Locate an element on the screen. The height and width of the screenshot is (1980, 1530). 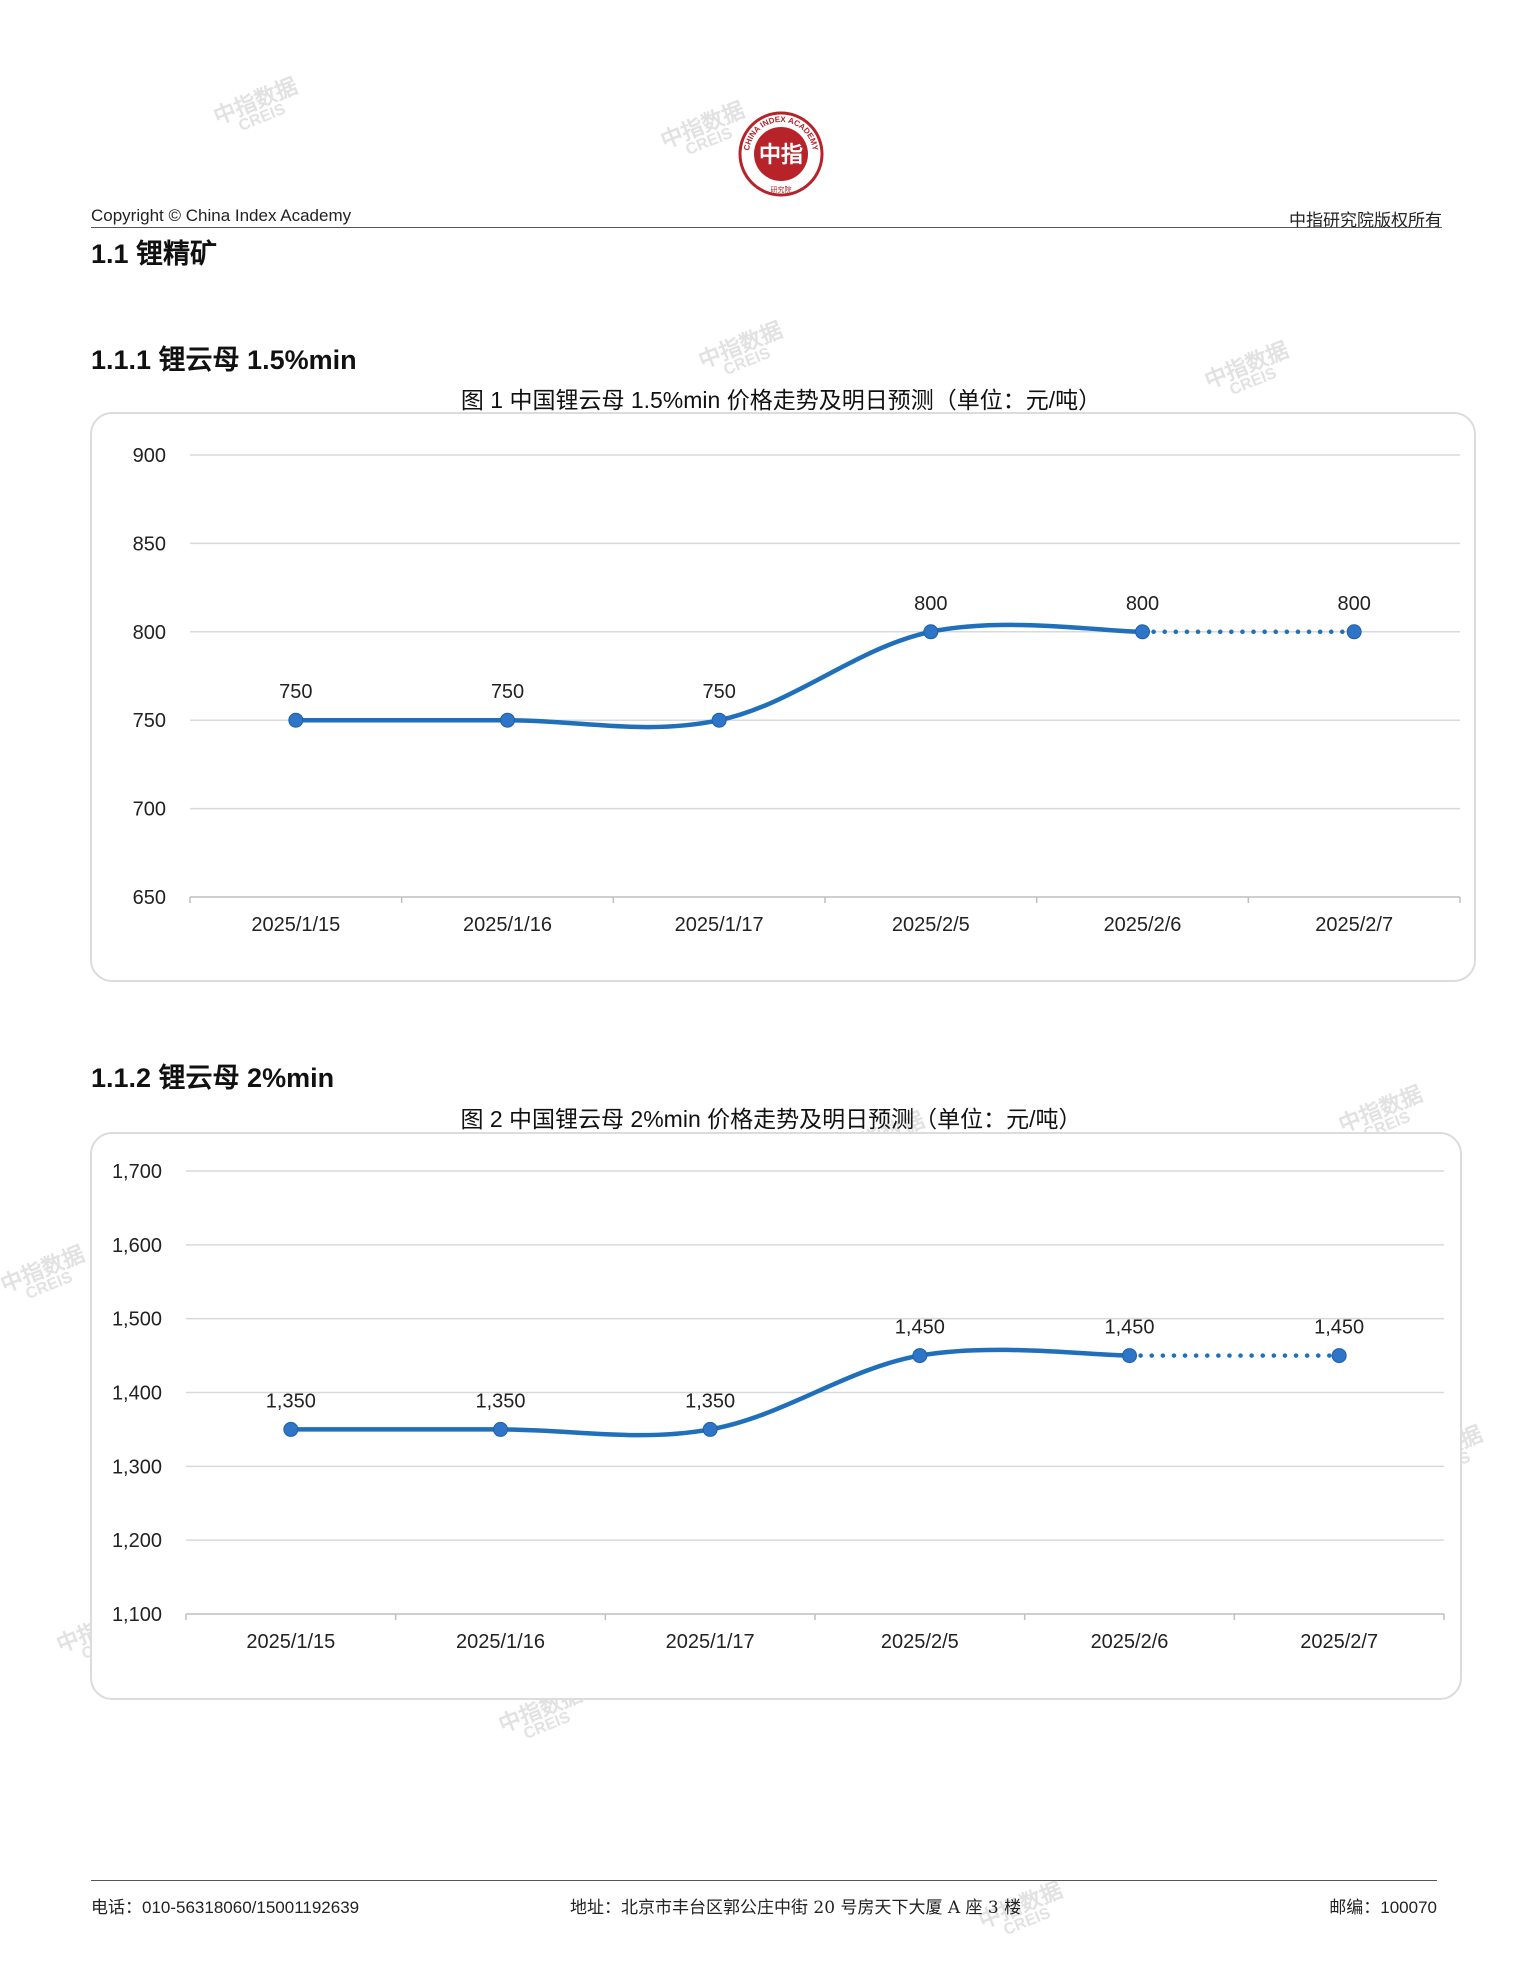
subsection-heading-1: 1.1.1 锂云母 1.5%min is located at coordinates (224, 360).